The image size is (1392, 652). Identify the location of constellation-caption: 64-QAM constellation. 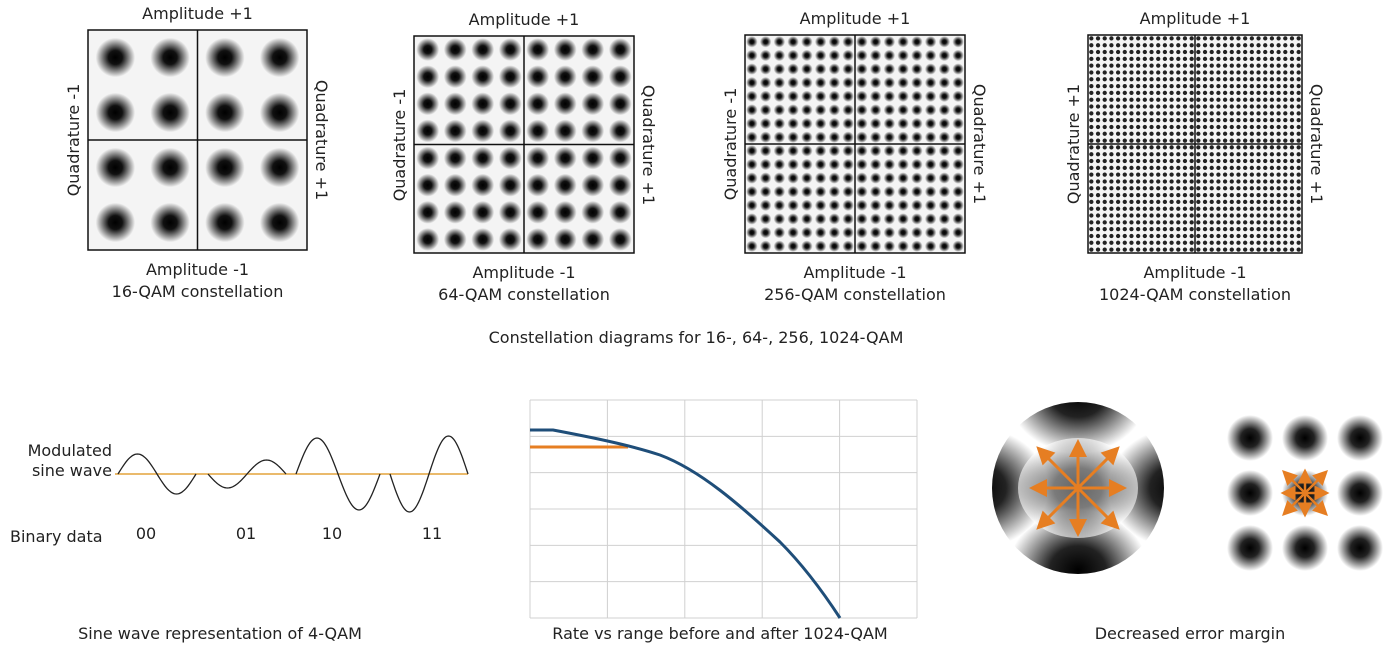
(524, 294).